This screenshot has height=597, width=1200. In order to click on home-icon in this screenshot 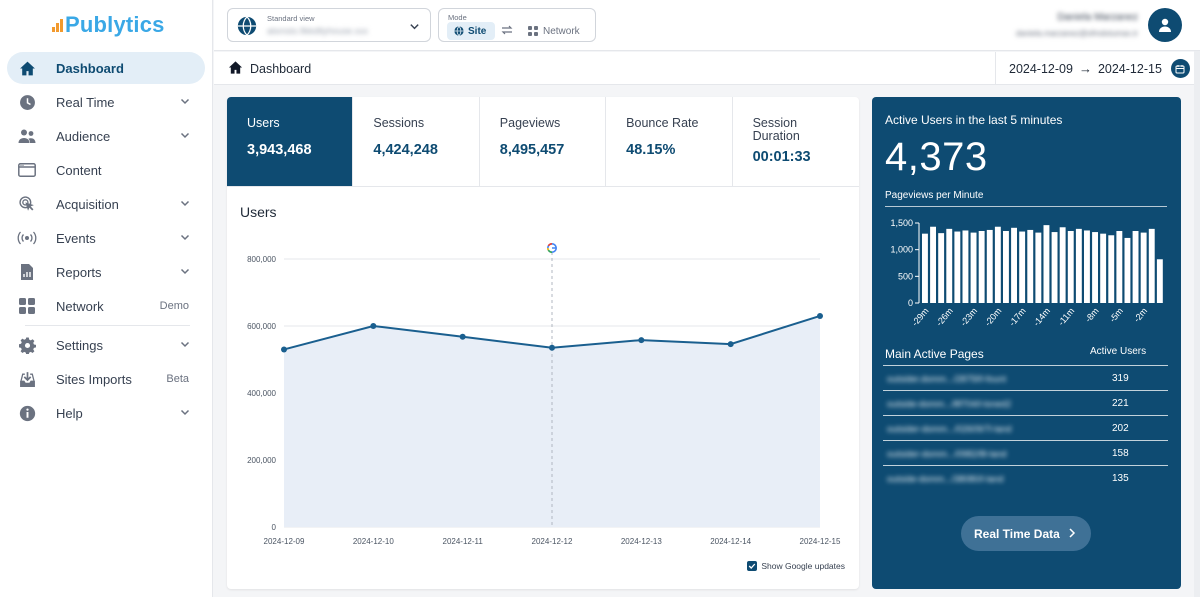, I will do `click(235, 67)`.